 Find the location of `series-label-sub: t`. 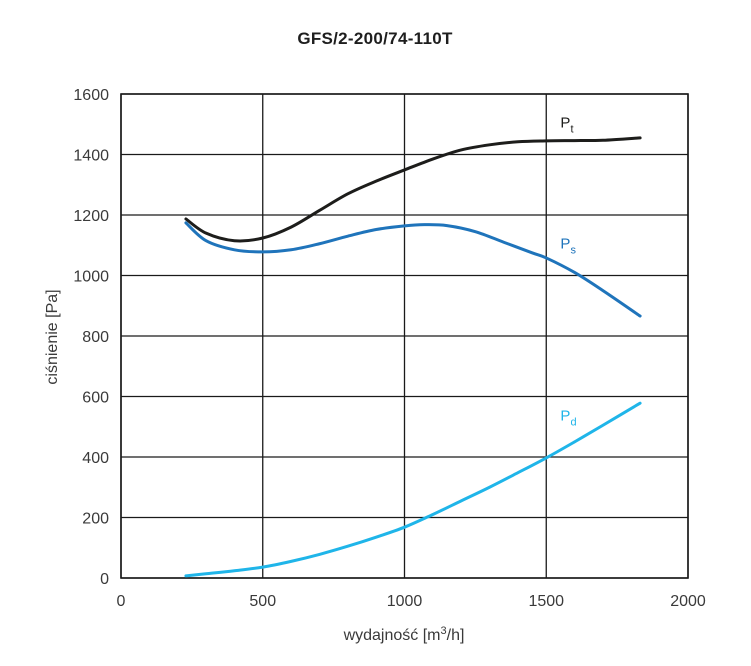

series-label-sub: t is located at coordinates (571, 129).